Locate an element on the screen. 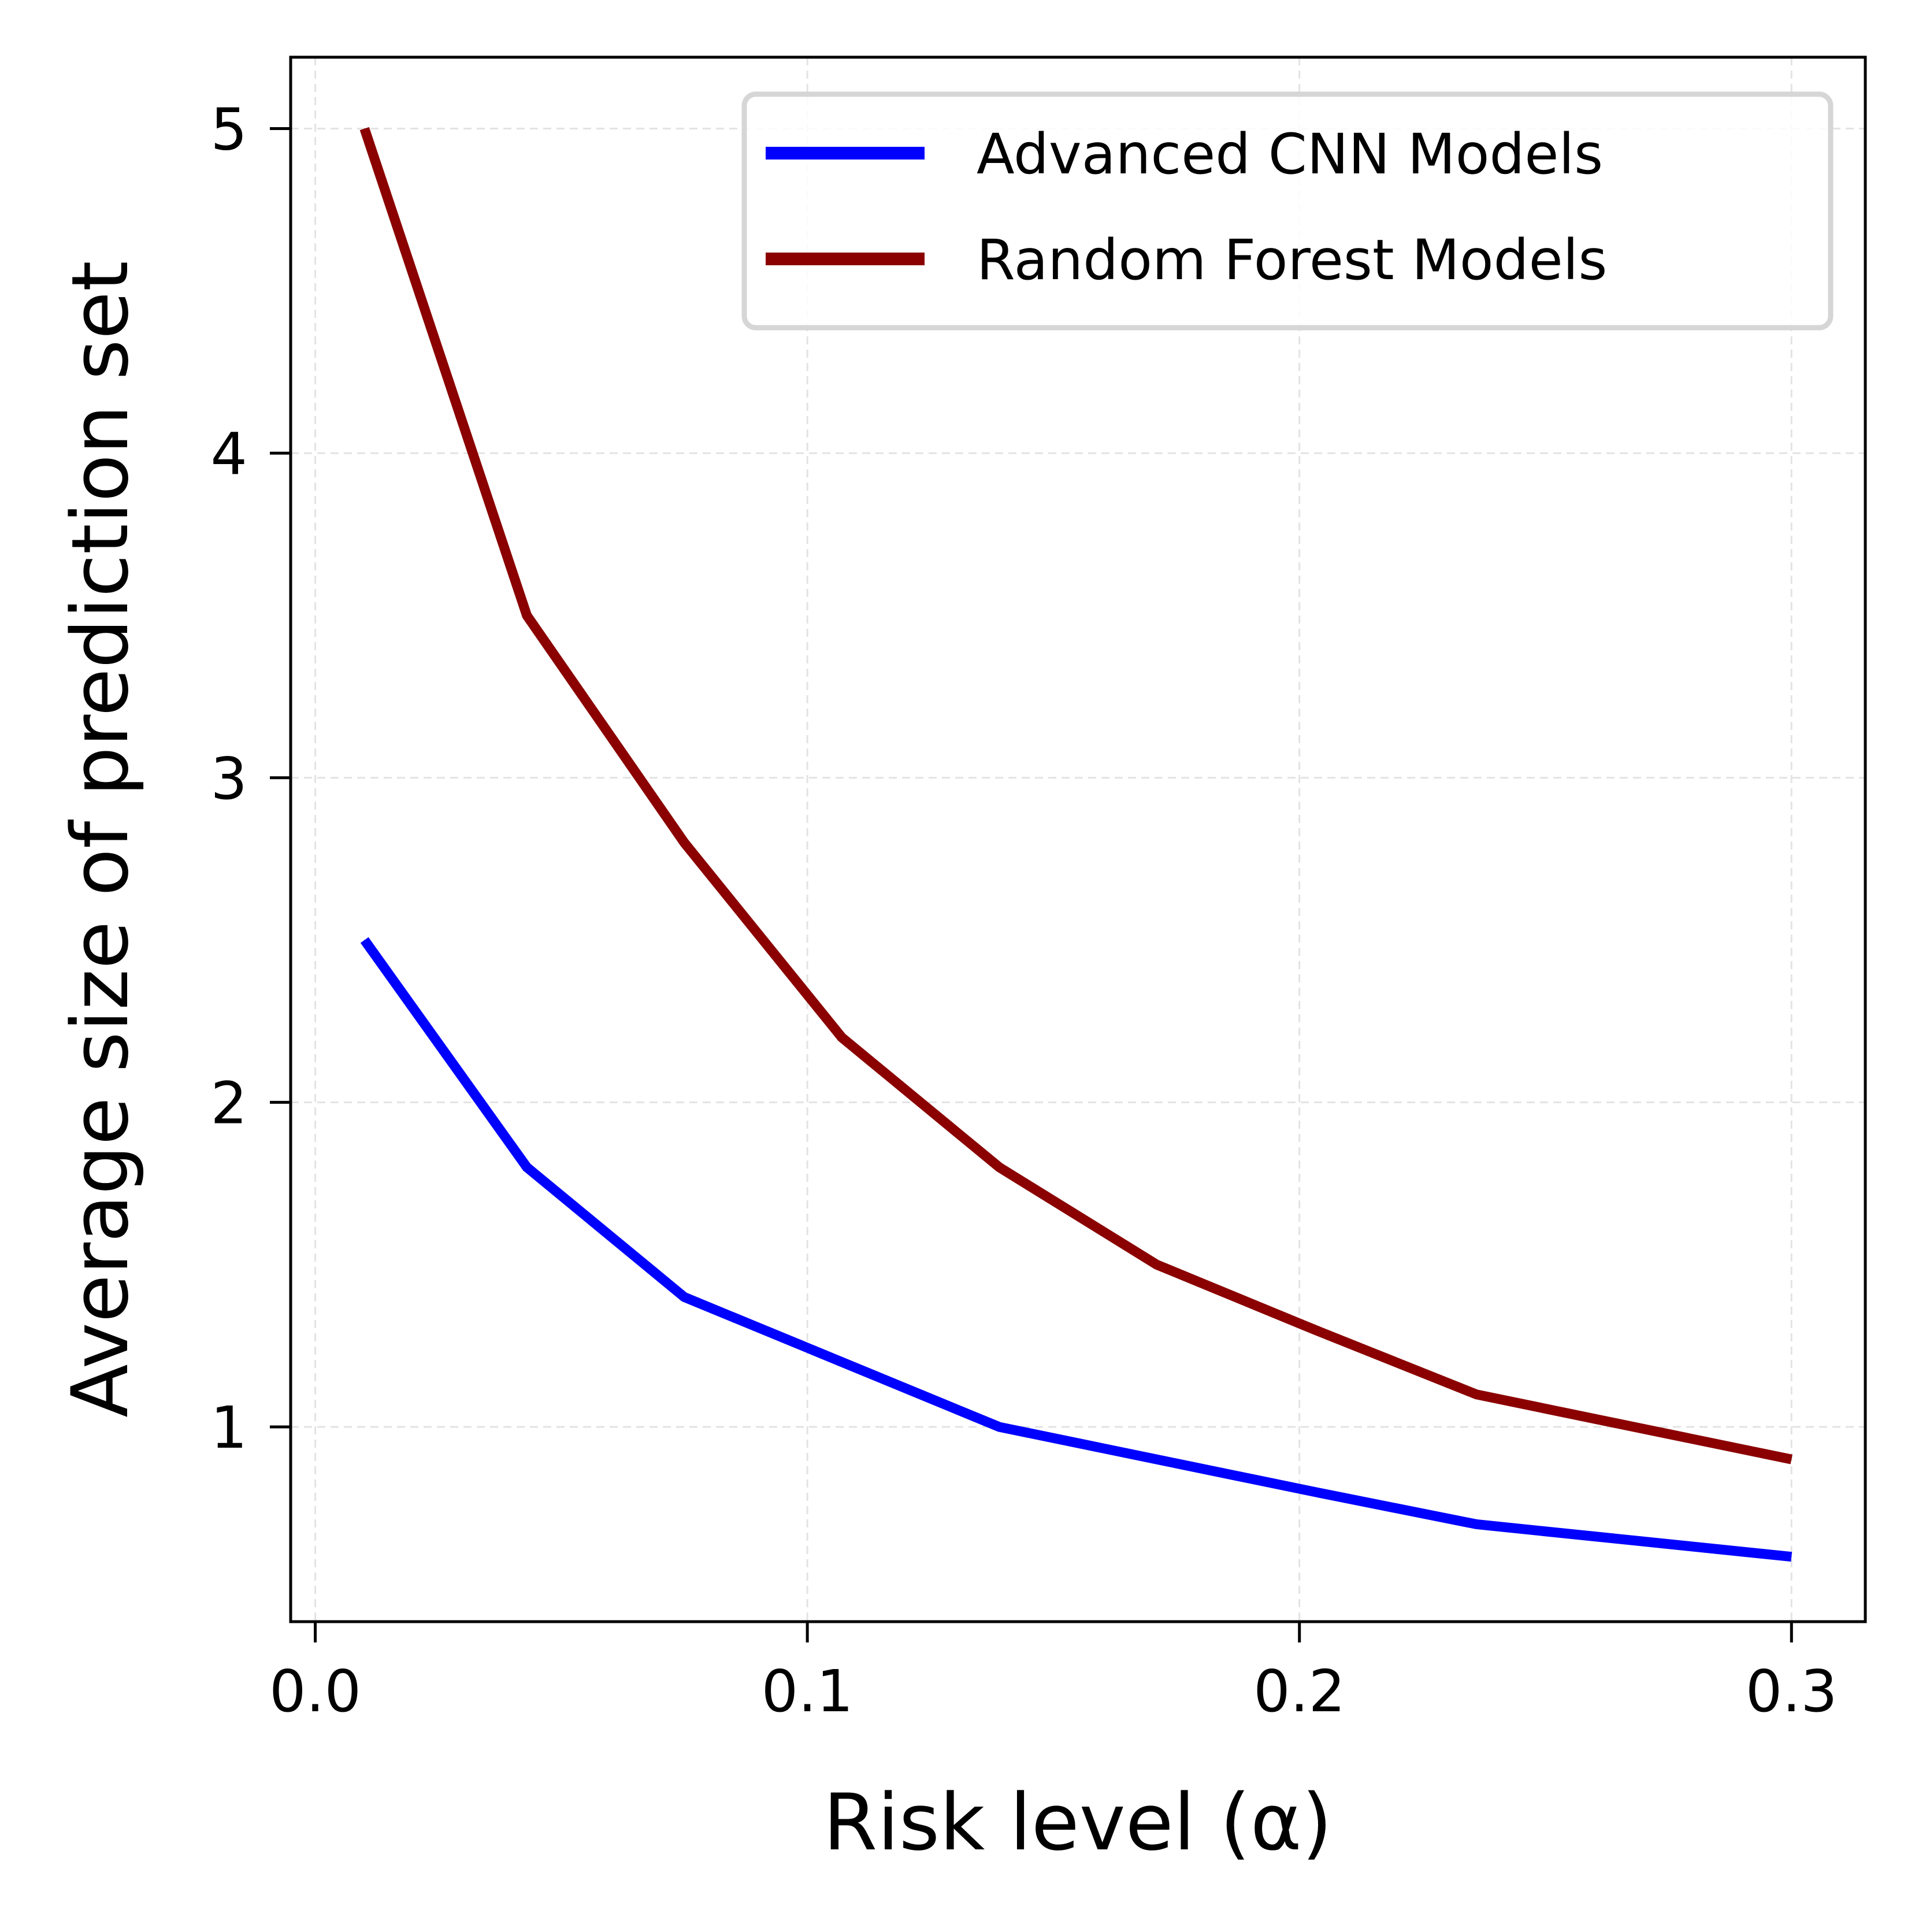  x-tick-label: 0.1 is located at coordinates (808, 1691).